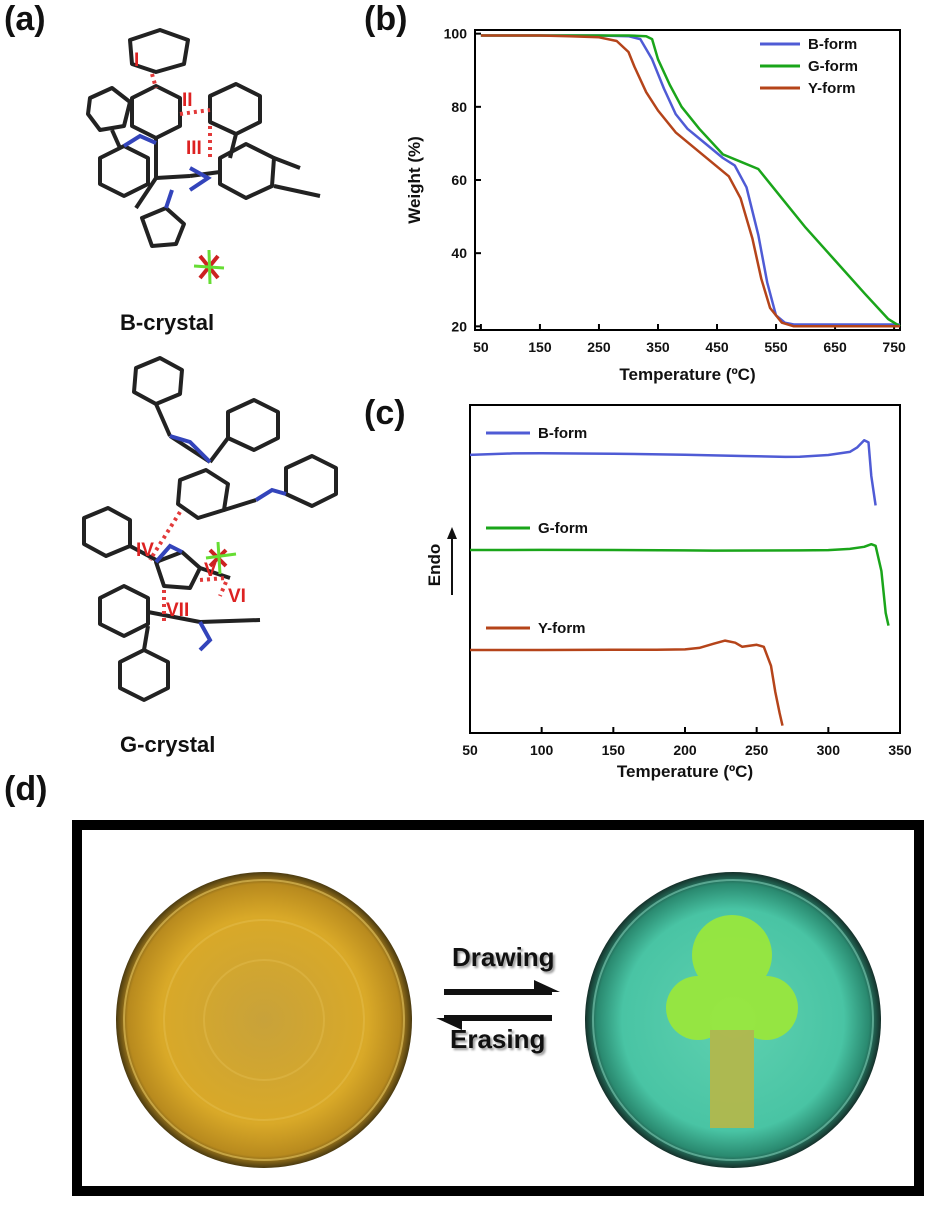 Image resolution: width=939 pixels, height=1206 pixels. What do you see at coordinates (542, 750) in the screenshot?
I see `x-tick-label: 100` at bounding box center [542, 750].